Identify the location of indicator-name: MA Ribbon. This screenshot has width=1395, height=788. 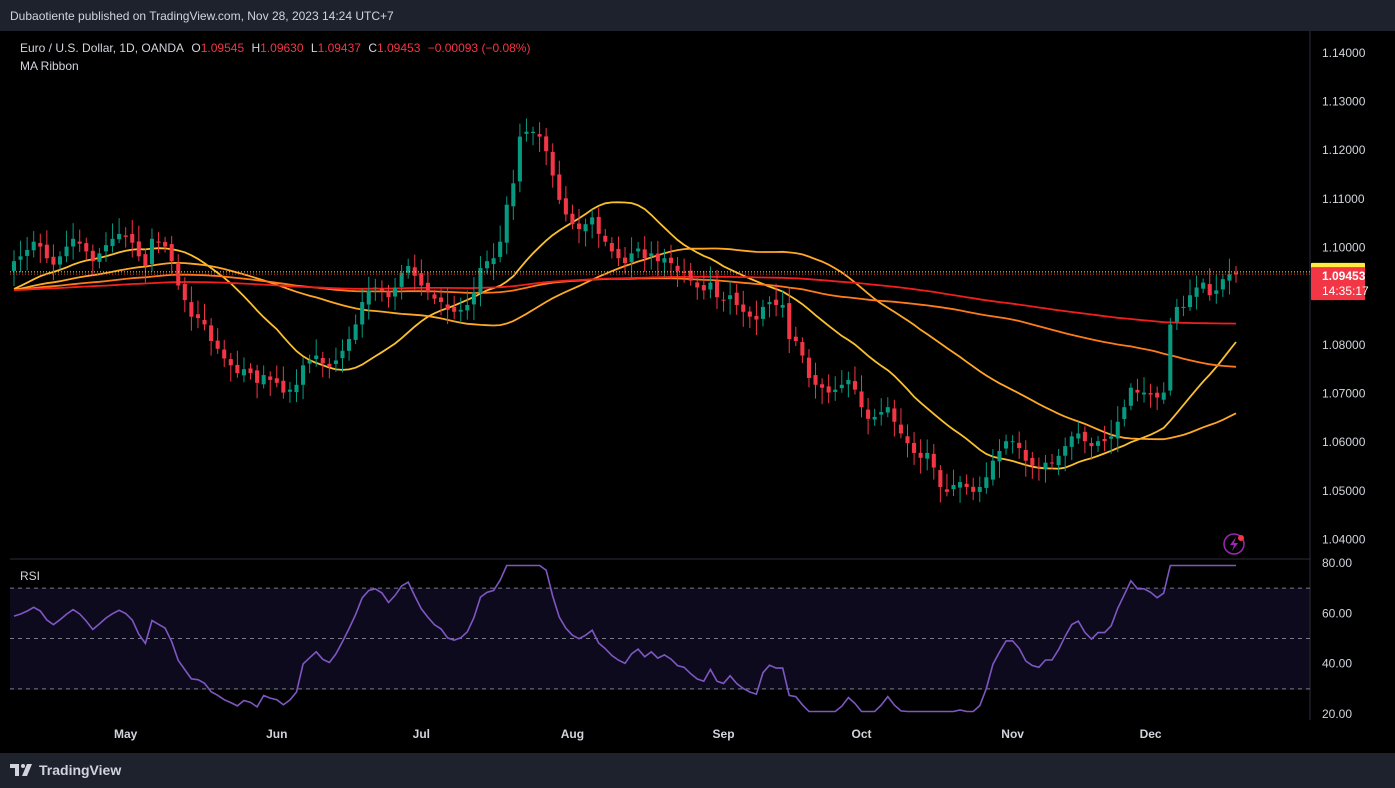
(49, 66).